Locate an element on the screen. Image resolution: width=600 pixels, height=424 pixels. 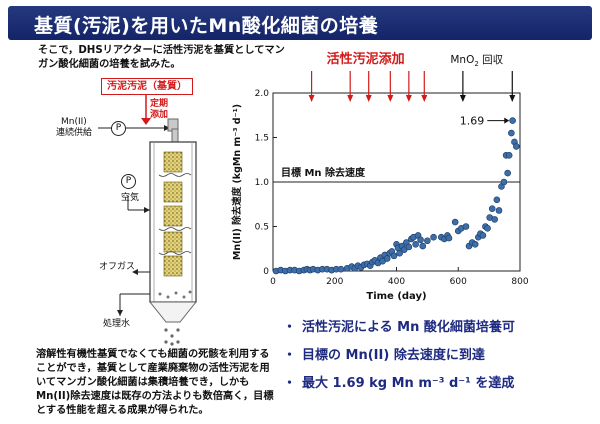
finding-item: ・最大 1.69 kg Mn m⁻³ d⁻¹ を達成 is located at coordinates (438, 381).